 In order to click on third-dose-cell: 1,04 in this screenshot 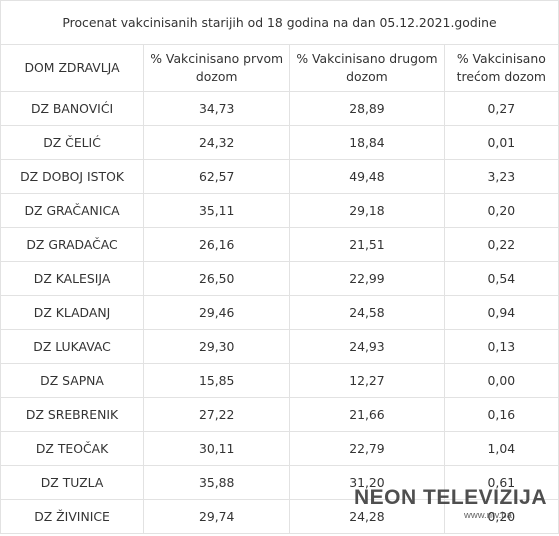, I will do `click(501, 448)`.